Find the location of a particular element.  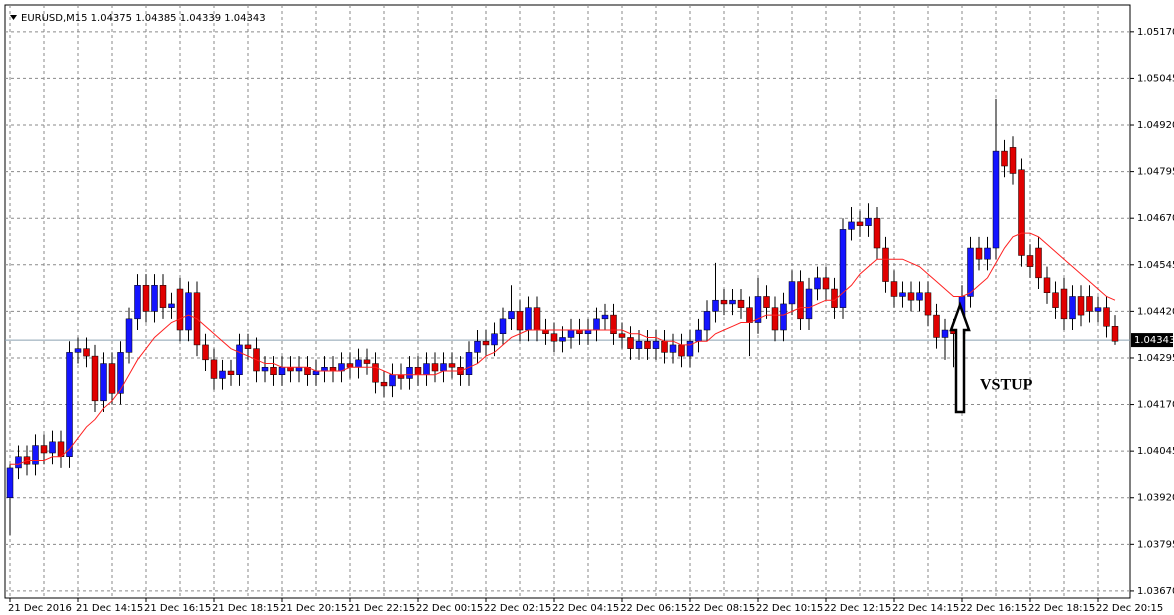

x-tick-label: 21 Dec 14:15 is located at coordinates (109, 608).